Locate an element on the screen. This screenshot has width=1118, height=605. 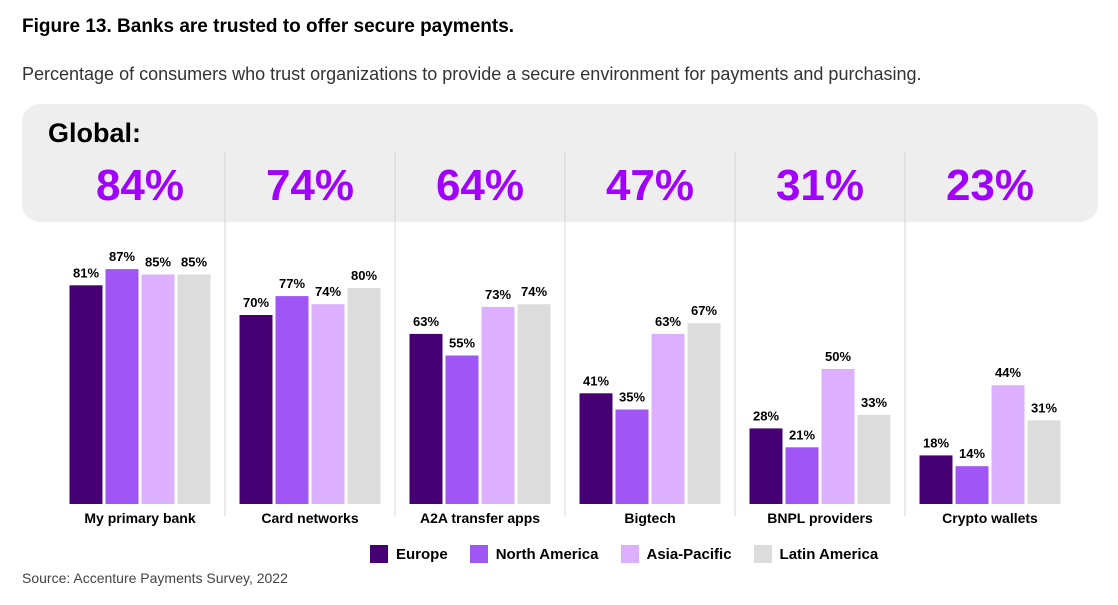
category-label: BNPL providers is located at coordinates (820, 518).